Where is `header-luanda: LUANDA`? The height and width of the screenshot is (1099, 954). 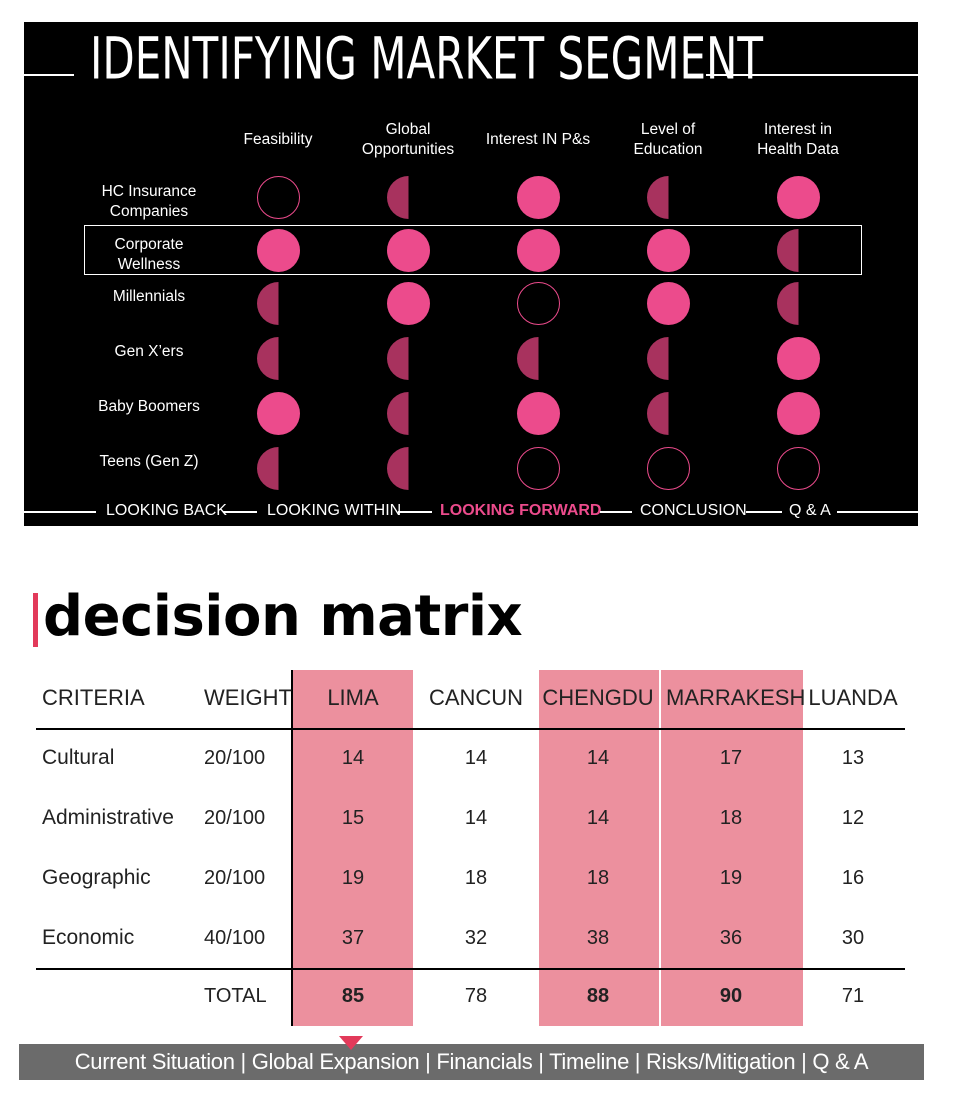 header-luanda: LUANDA is located at coordinates (853, 697).